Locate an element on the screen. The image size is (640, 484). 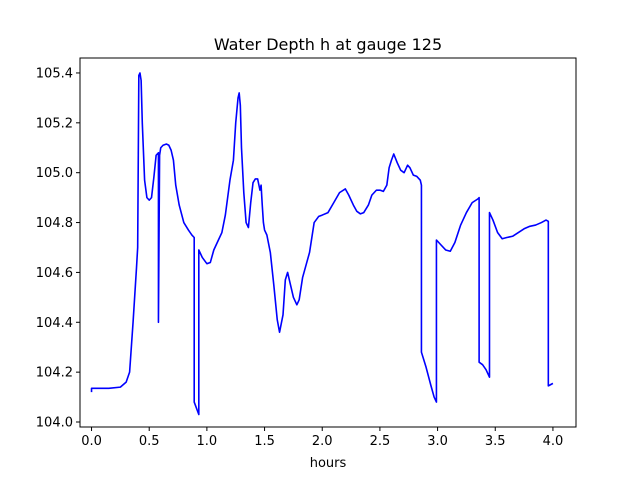
y-tick-label: 104.0 is located at coordinates (54, 423).